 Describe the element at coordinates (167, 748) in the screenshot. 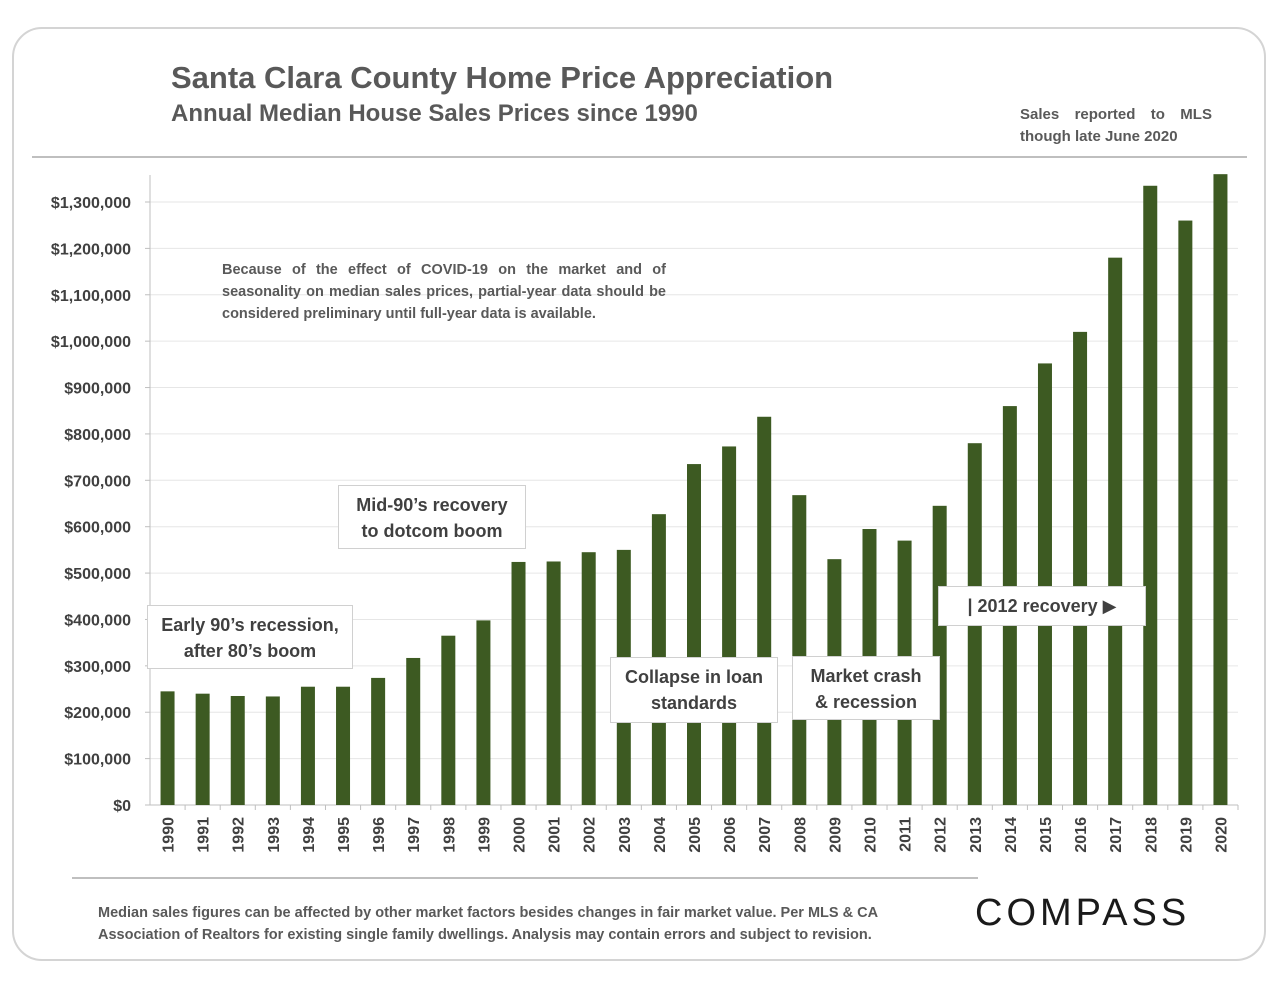

I see `bar-1990` at that location.